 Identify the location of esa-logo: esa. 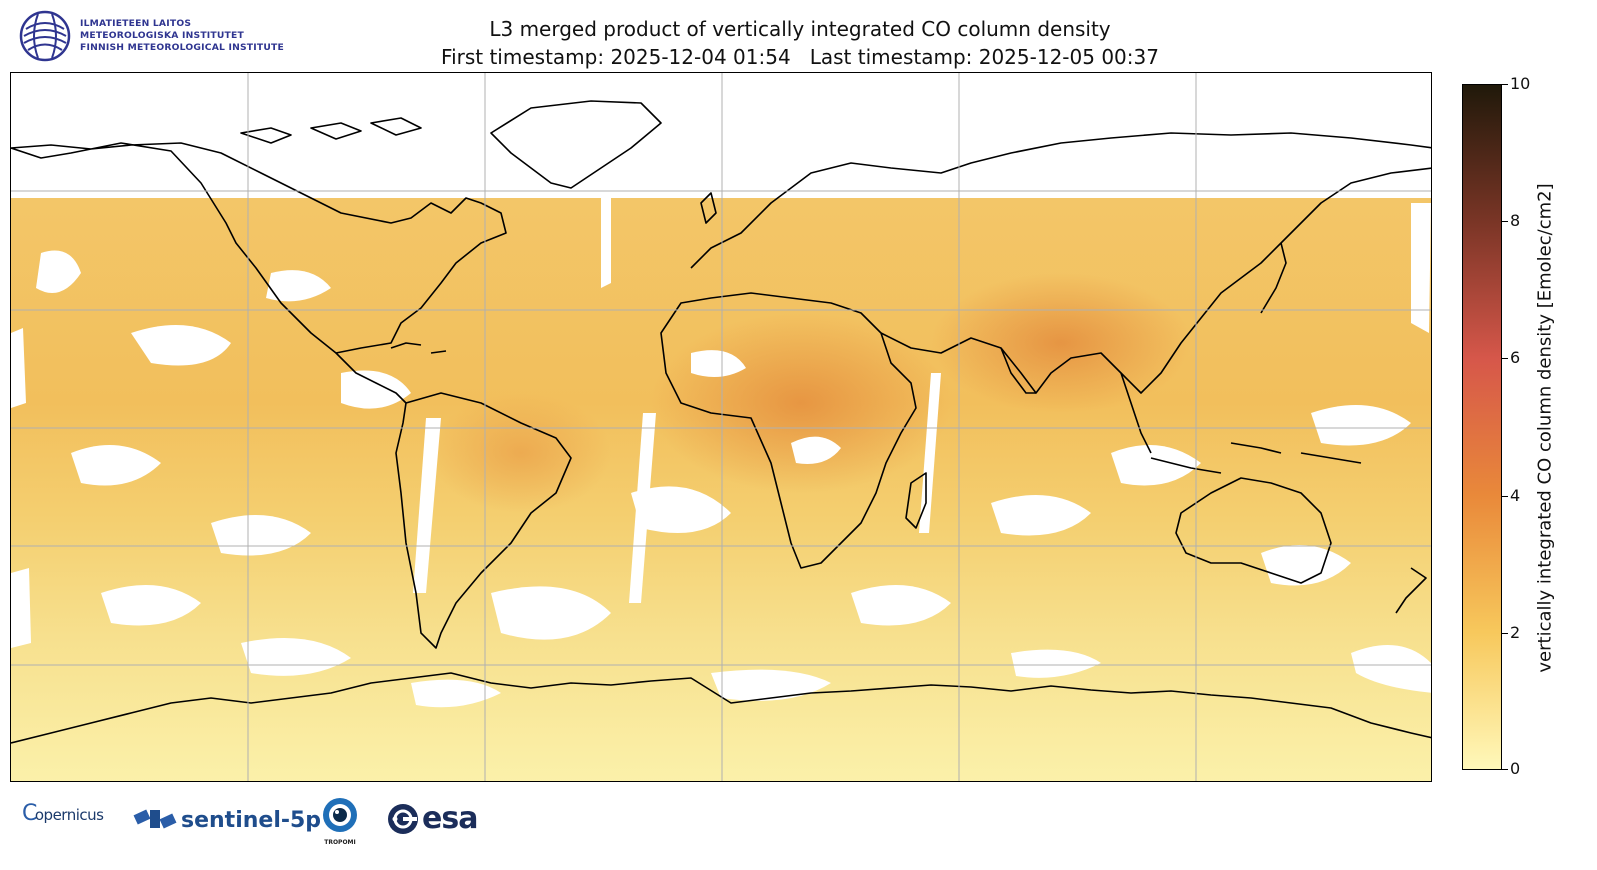
(432, 818).